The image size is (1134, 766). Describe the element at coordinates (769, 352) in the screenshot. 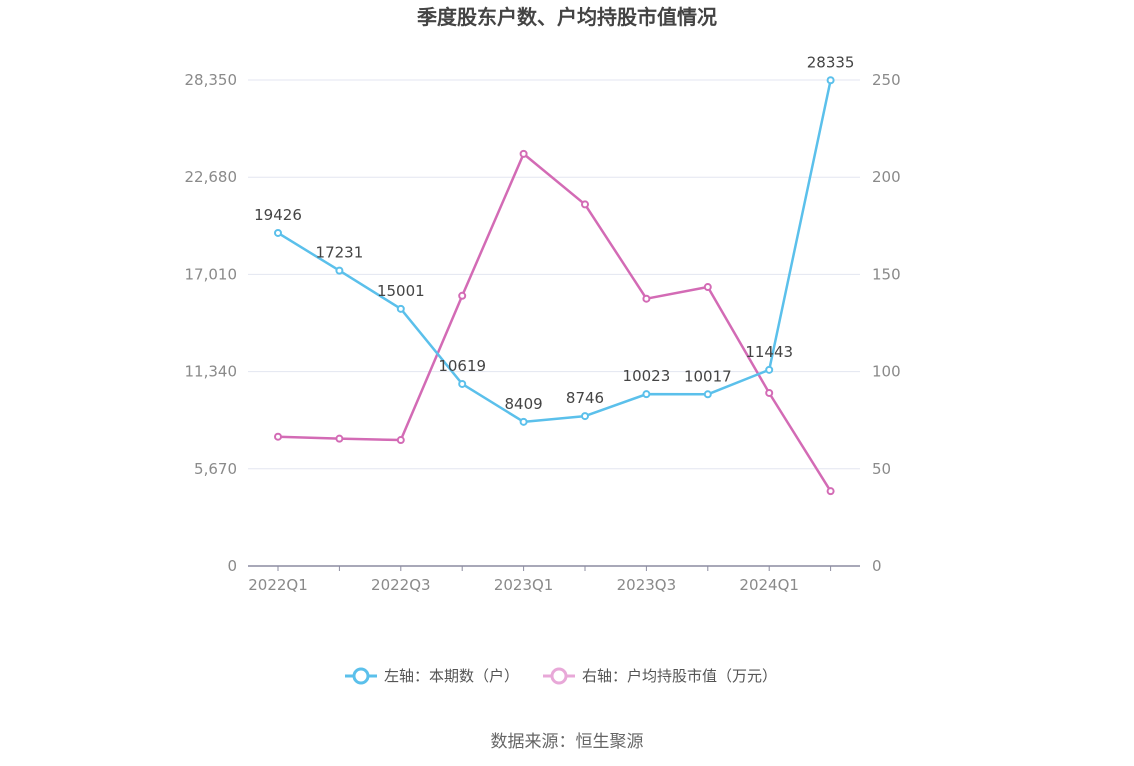

I see `data-label-households: 11443` at that location.